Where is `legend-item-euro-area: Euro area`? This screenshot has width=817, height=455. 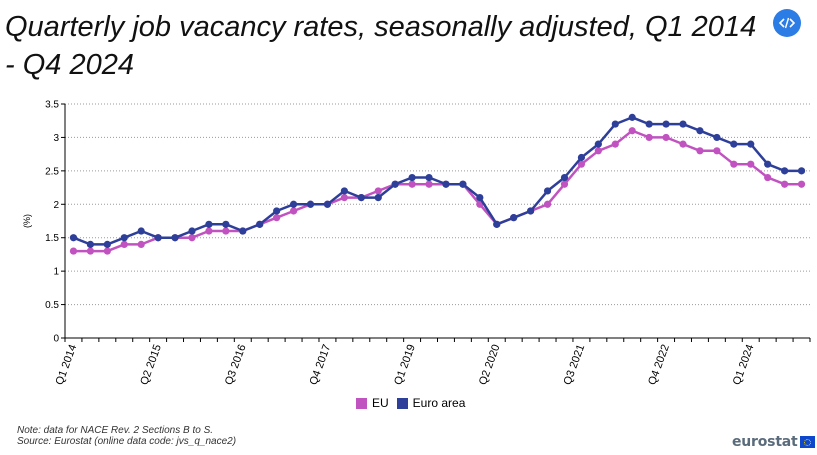
legend-item-euro-area: Euro area is located at coordinates (431, 403).